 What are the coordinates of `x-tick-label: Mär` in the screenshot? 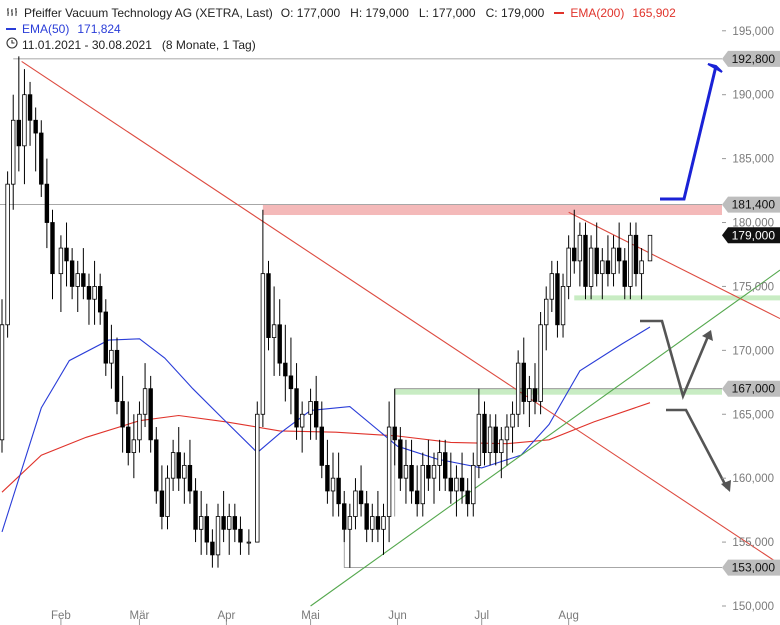 It's located at (140, 616).